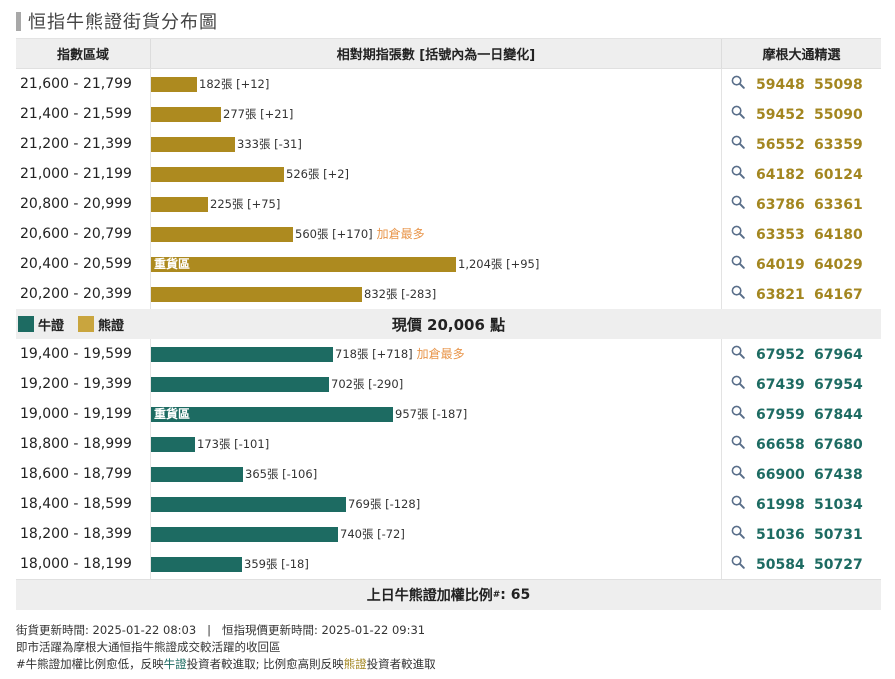  Describe the element at coordinates (76, 234) in the screenshot. I see `index-range: 20,600 - 20,799` at that location.